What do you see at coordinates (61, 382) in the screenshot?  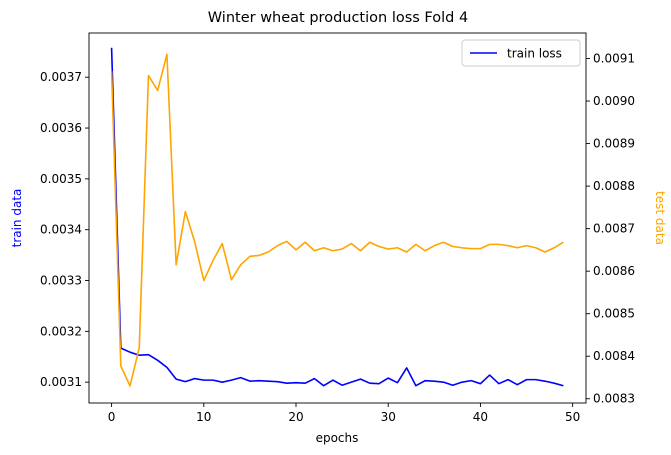 I see `left-tick-label: 0.0031` at bounding box center [61, 382].